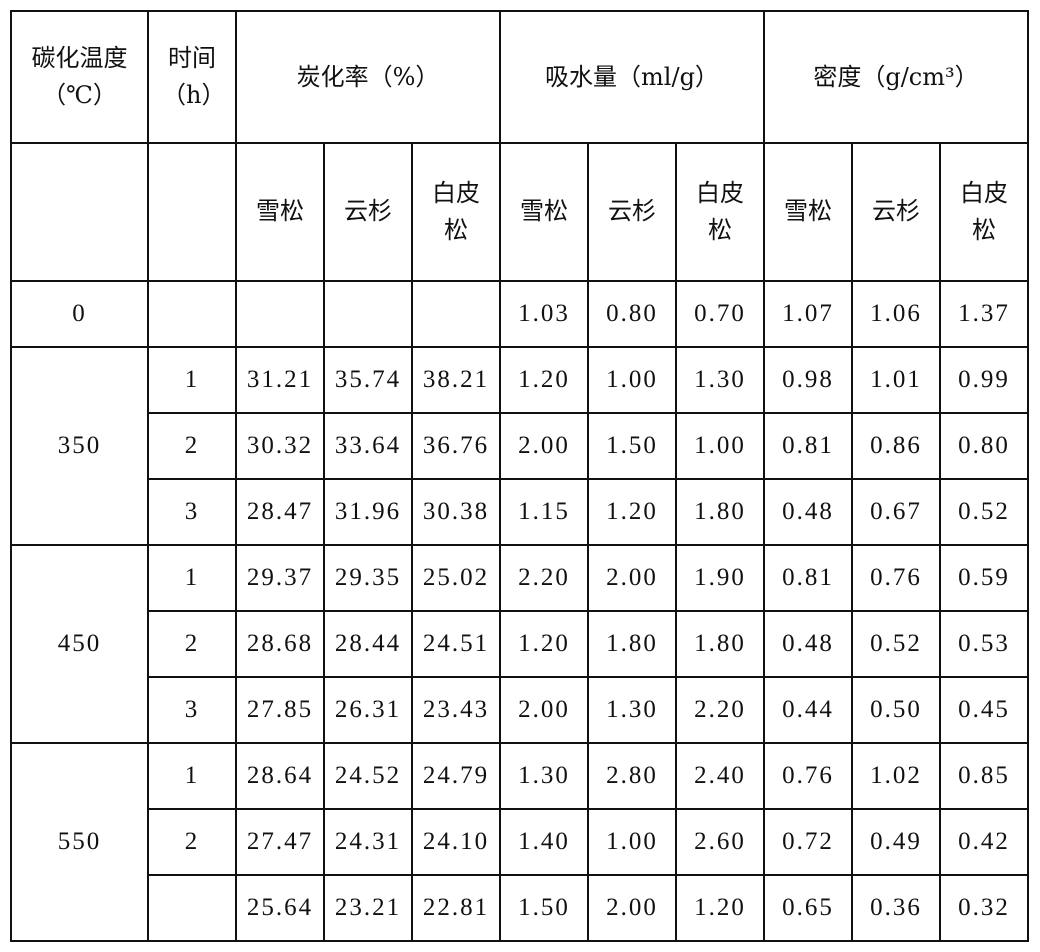  What do you see at coordinates (720, 314) in the screenshot?
I see `value-cell: 0.70` at bounding box center [720, 314].